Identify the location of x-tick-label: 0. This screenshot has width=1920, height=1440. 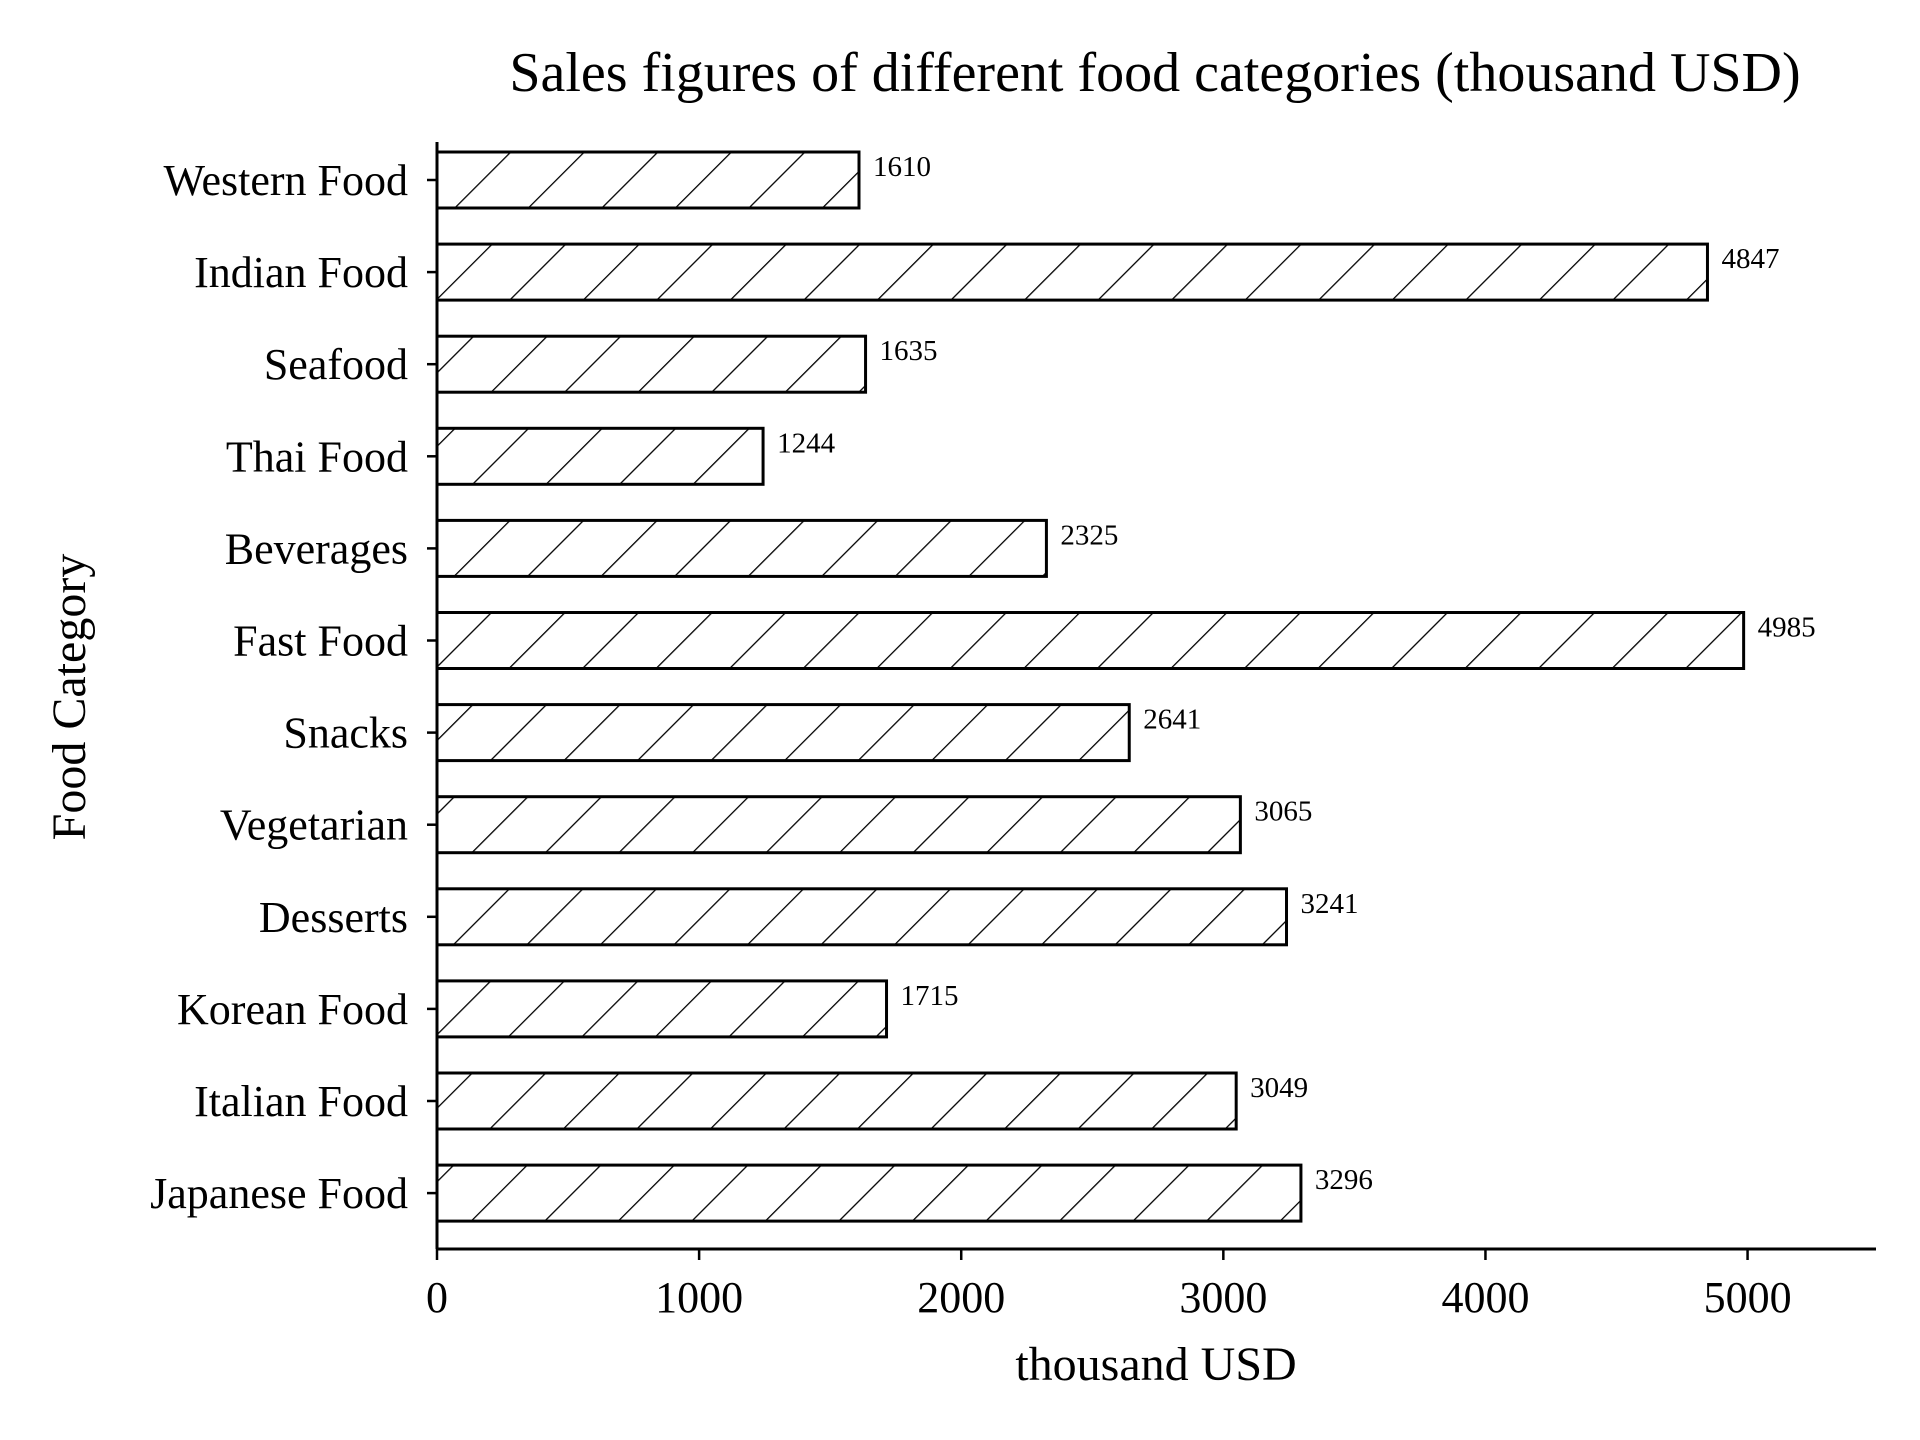
(437, 1297).